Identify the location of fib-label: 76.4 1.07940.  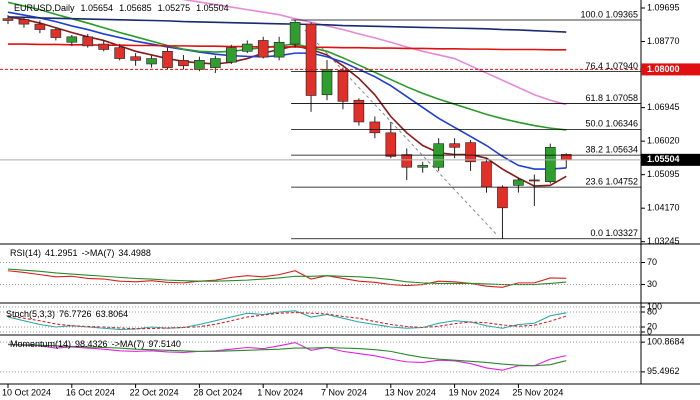
(611, 66).